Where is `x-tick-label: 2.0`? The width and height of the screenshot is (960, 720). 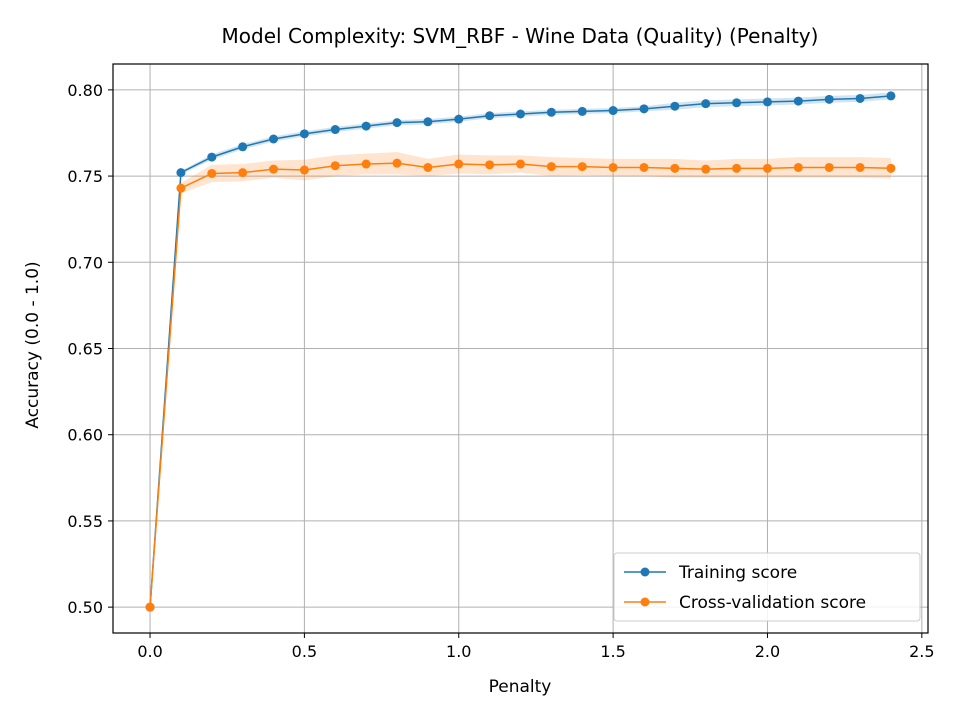
x-tick-label: 2.0 is located at coordinates (767, 651).